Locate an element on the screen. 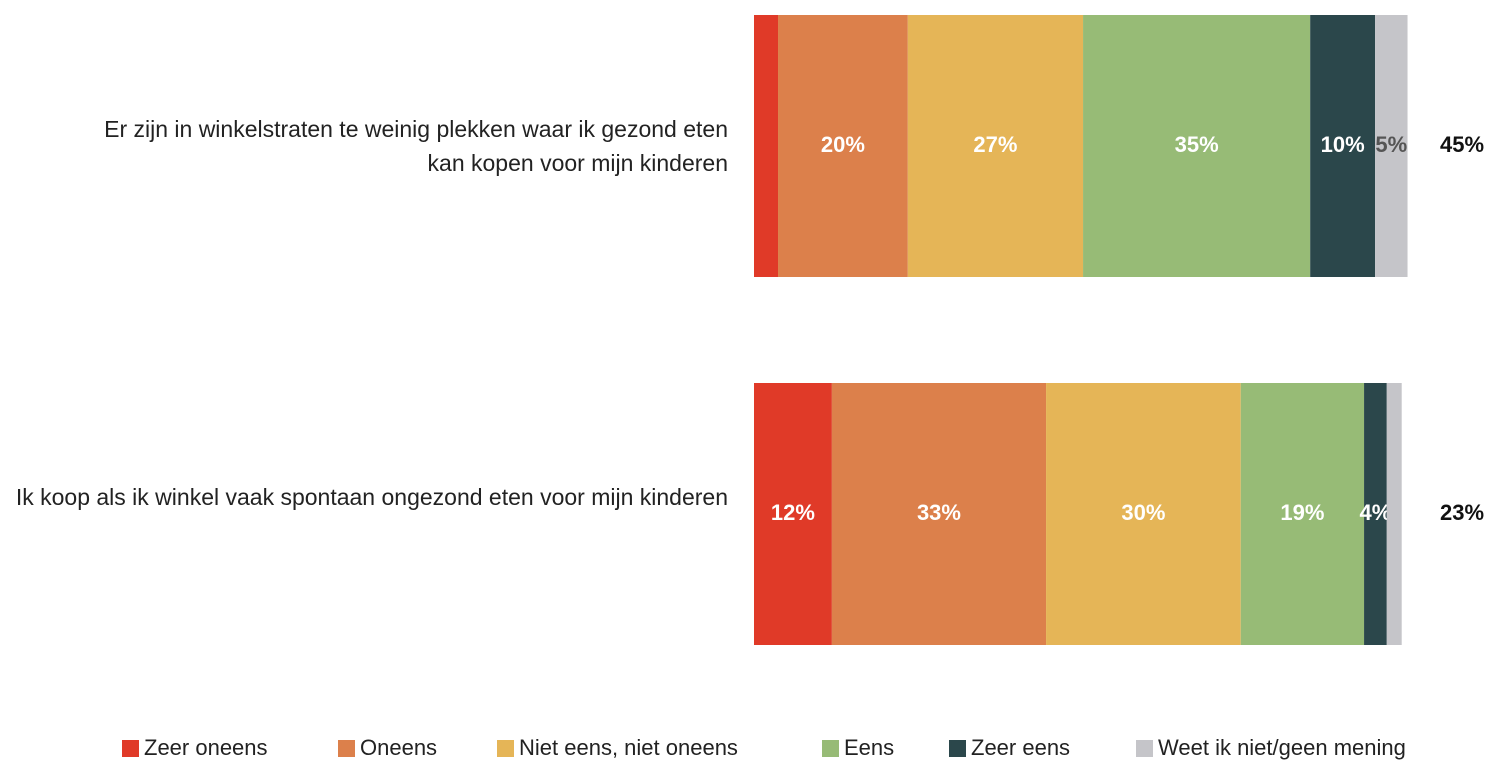 This screenshot has height=767, width=1494. segment-label: 10% is located at coordinates (1343, 144).